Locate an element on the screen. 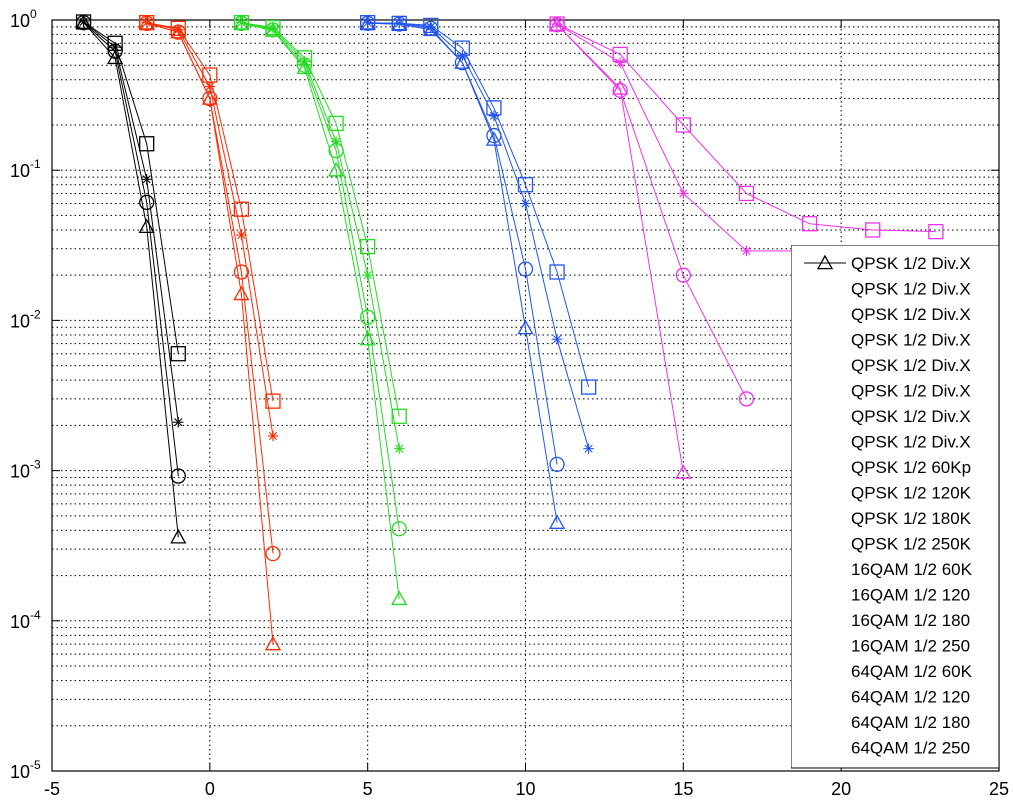  x-tick-label: -5 is located at coordinates (52, 789).